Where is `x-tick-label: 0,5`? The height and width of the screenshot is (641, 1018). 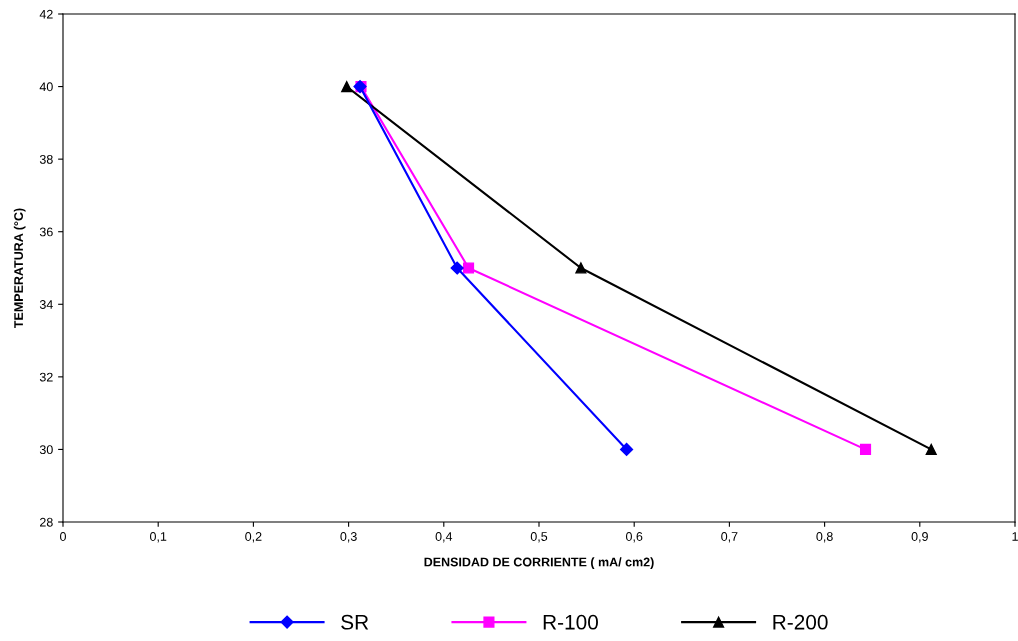
x-tick-label: 0,5 is located at coordinates (539, 537).